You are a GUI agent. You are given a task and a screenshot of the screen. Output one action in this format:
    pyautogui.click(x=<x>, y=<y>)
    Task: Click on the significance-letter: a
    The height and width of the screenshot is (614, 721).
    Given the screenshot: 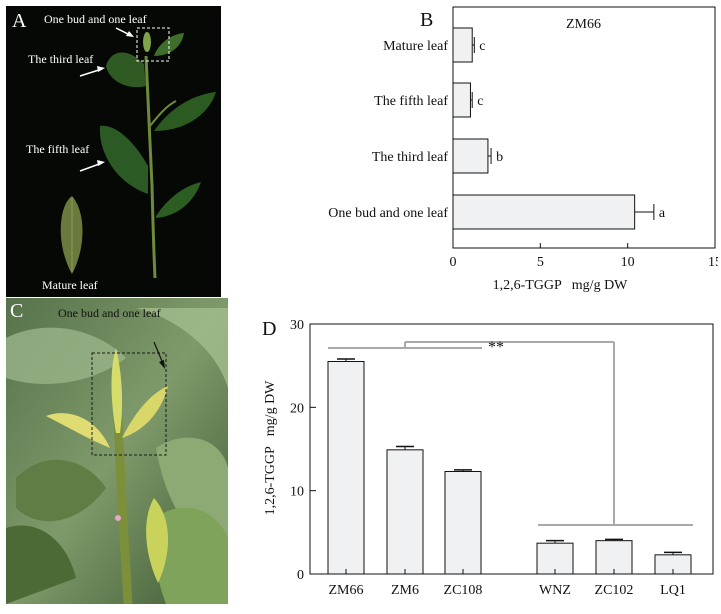 What is the action you would take?
    pyautogui.click(x=662, y=213)
    